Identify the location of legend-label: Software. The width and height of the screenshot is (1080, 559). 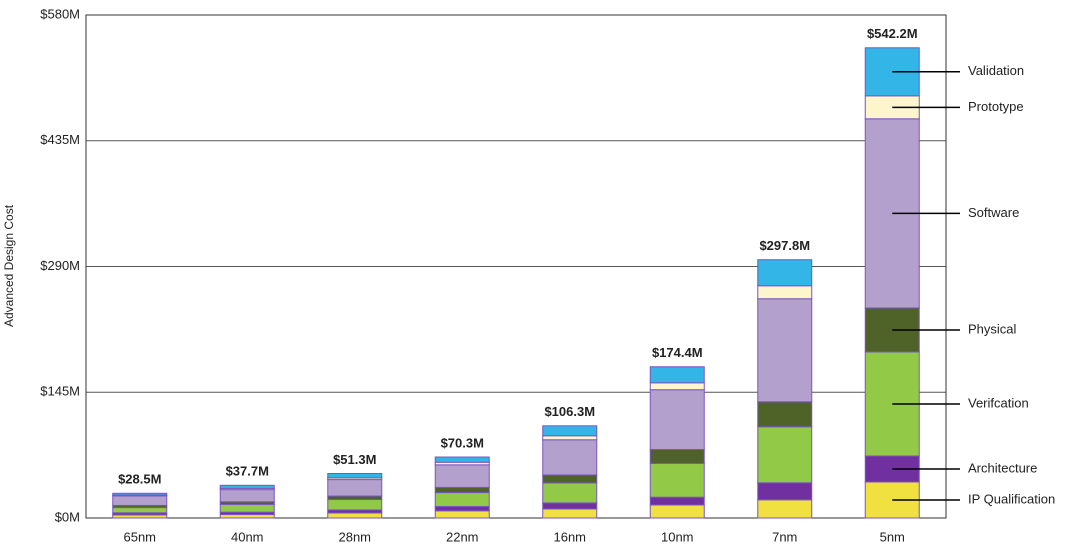
(993, 212).